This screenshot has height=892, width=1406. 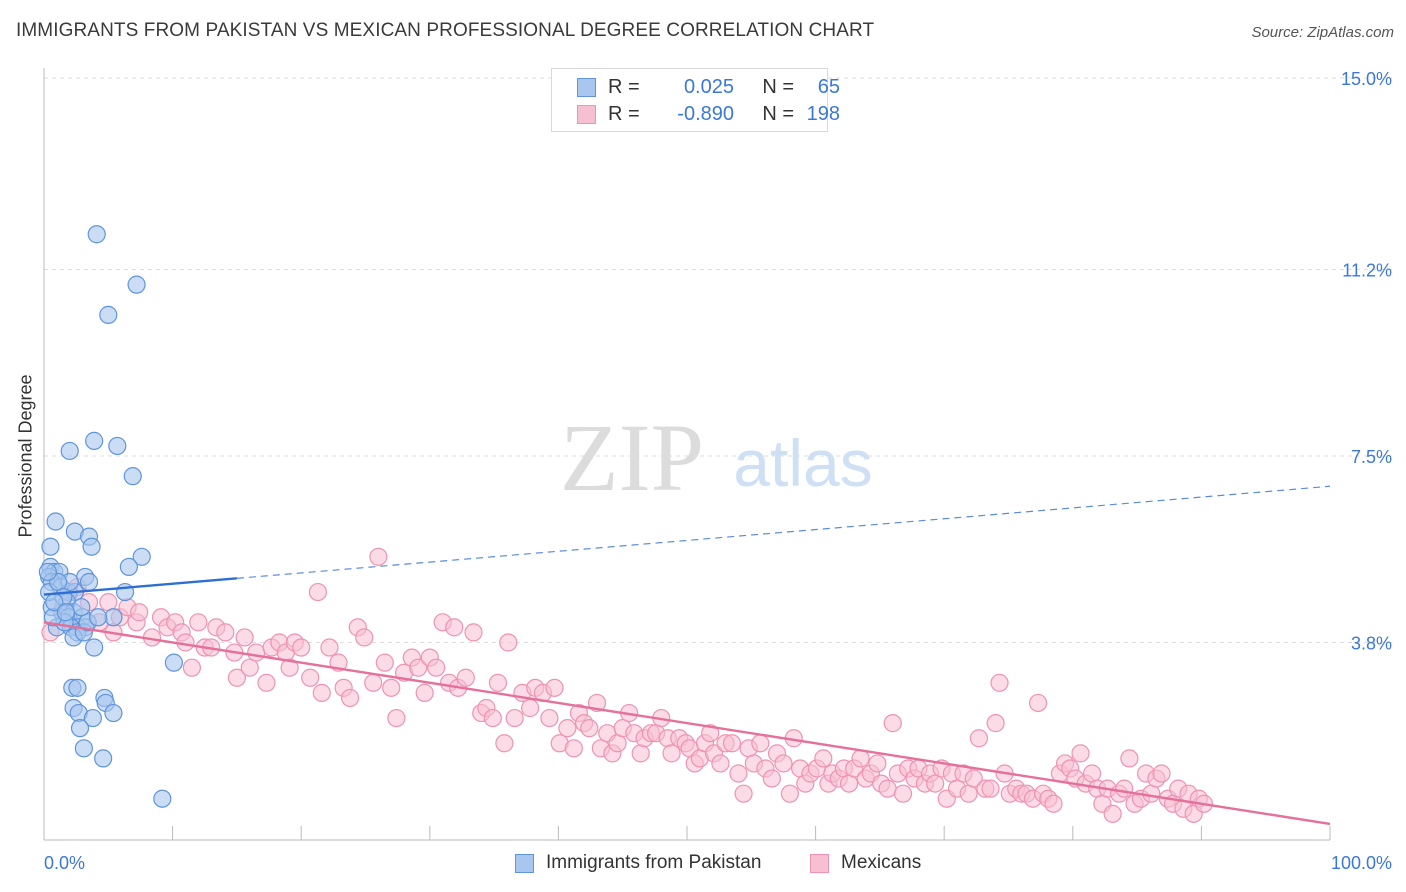 I want to click on legend-r-value: 0.025, so click(x=708, y=86).